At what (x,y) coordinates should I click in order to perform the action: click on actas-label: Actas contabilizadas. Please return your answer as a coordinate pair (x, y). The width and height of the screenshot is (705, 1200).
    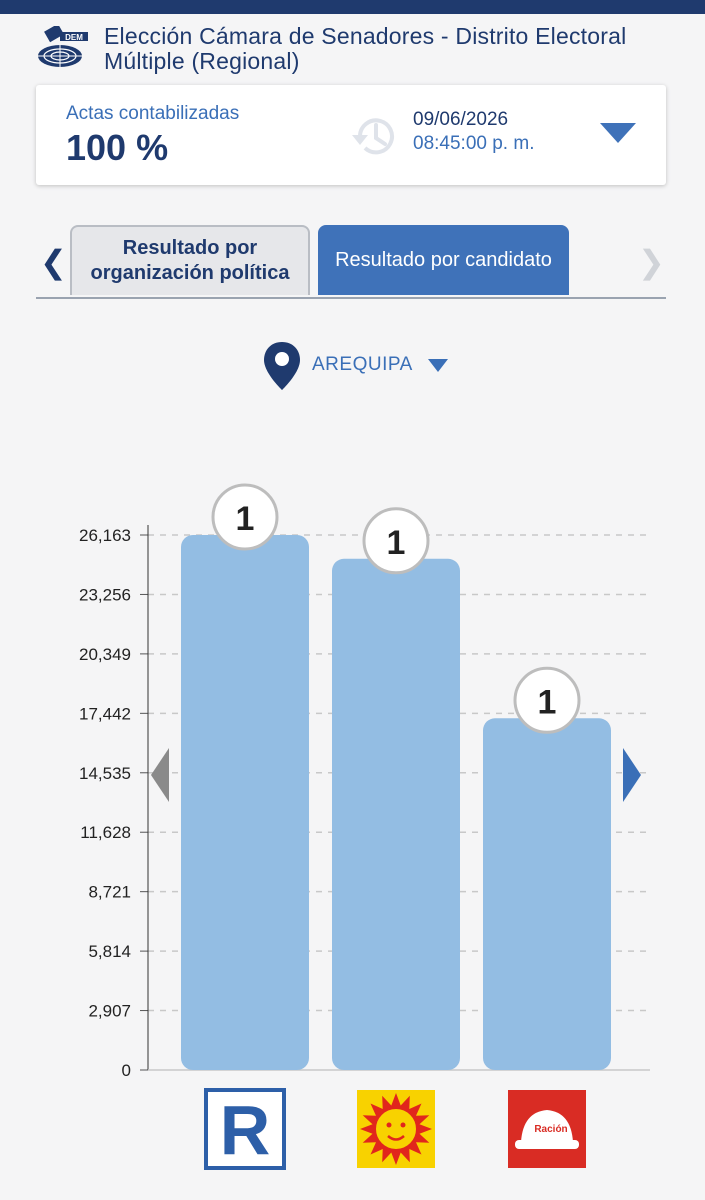
    Looking at the image, I should click on (153, 113).